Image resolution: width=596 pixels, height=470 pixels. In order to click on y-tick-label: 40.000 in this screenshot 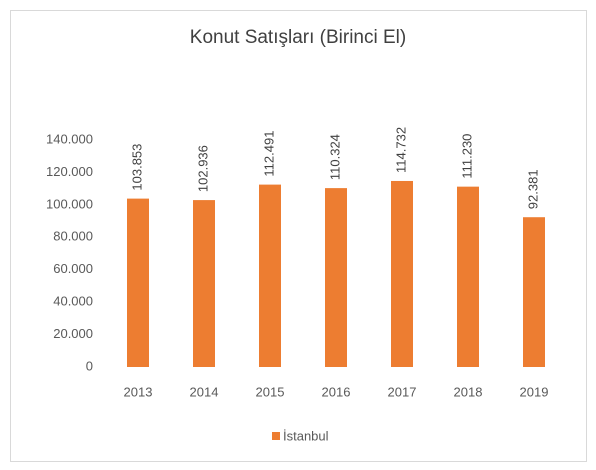, I will do `click(73, 301)`.